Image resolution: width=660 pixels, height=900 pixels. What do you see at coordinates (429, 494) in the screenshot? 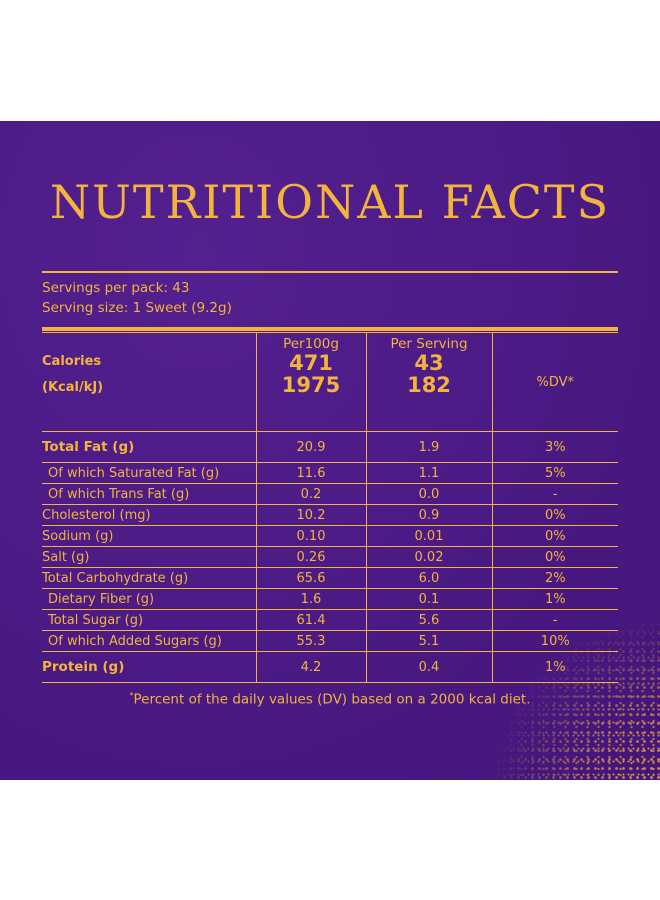
I see `row-serving: 0.0` at bounding box center [429, 494].